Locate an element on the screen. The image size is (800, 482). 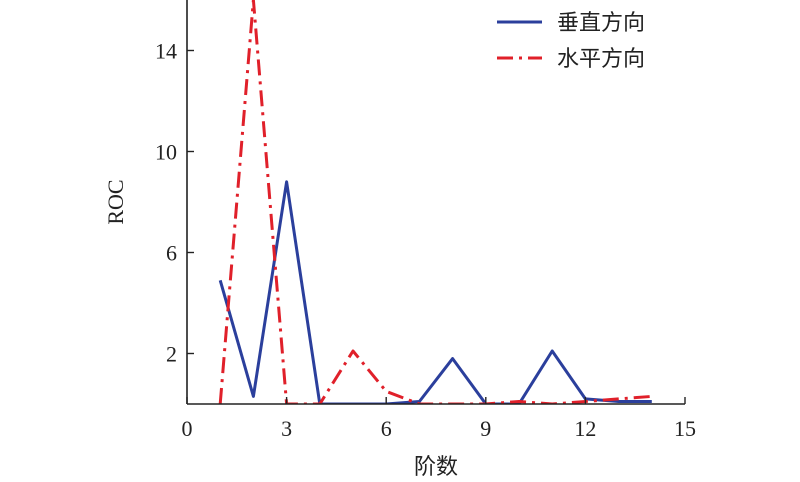
y-tick-label: 6 is located at coordinates (171, 253).